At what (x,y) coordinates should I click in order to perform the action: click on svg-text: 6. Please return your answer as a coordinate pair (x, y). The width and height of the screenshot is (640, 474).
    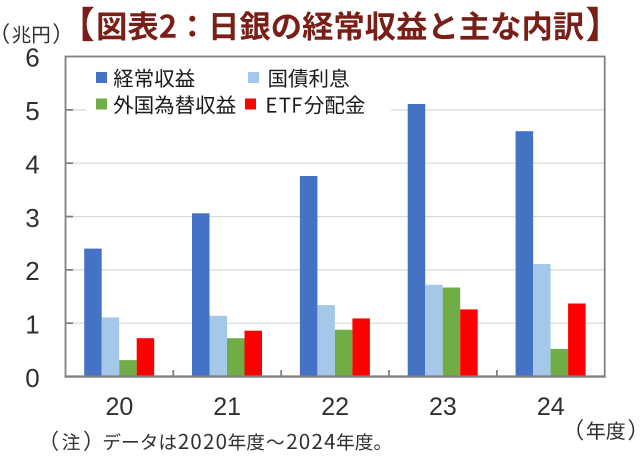
    Looking at the image, I should click on (32, 58).